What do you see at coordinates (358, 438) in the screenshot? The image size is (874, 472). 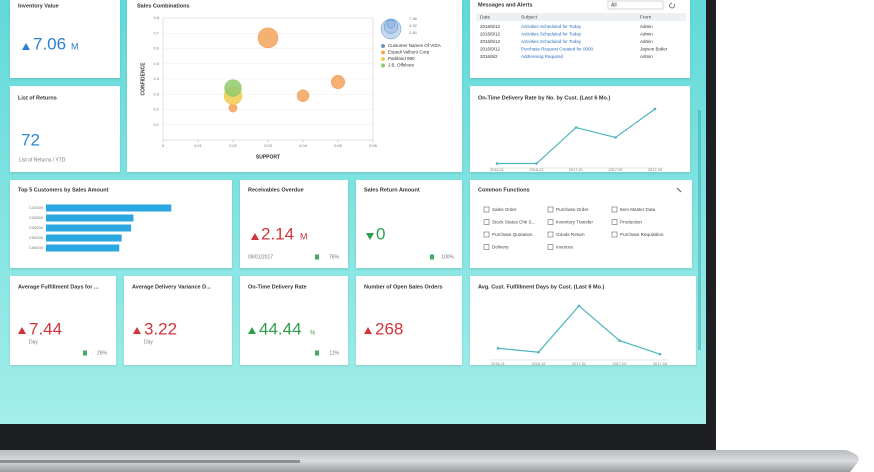 I see `bezel-bottom` at bounding box center [358, 438].